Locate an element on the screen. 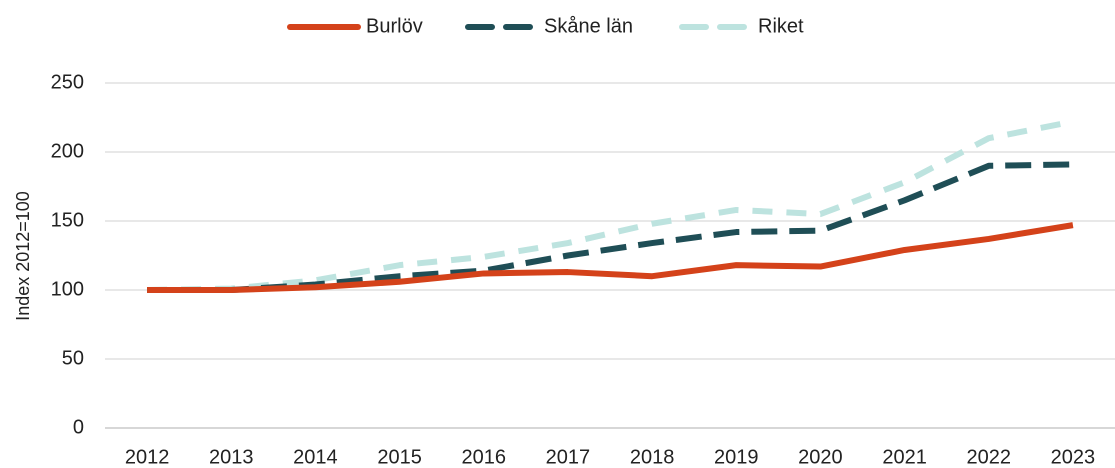 The image size is (1115, 468). x-tick-label: 2017 is located at coordinates (568, 457).